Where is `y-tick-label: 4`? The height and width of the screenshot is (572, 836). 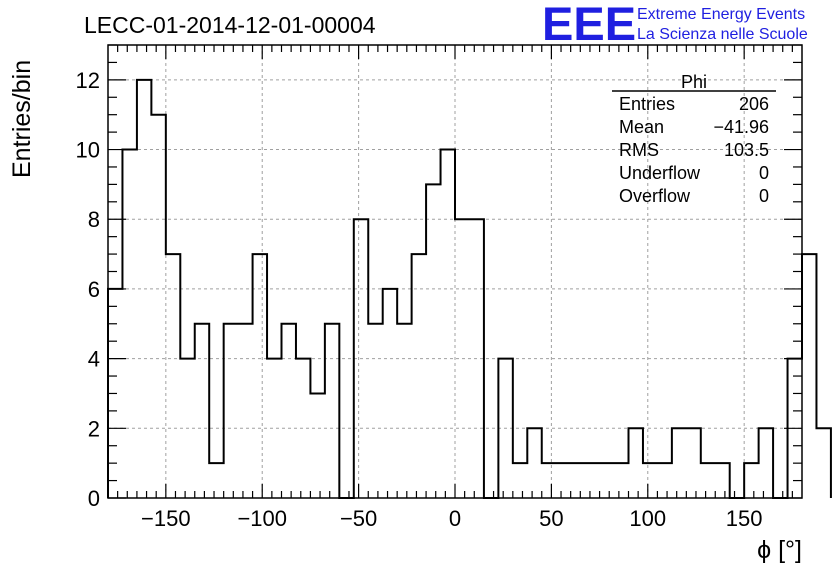 y-tick-label: 4 is located at coordinates (94, 359).